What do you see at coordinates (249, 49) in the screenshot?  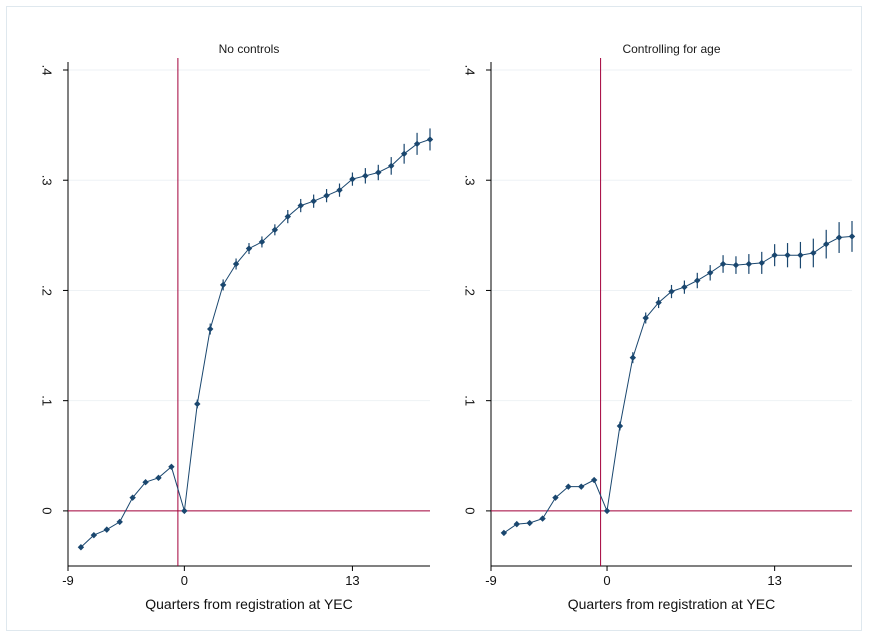 I see `panel-title: No controls` at bounding box center [249, 49].